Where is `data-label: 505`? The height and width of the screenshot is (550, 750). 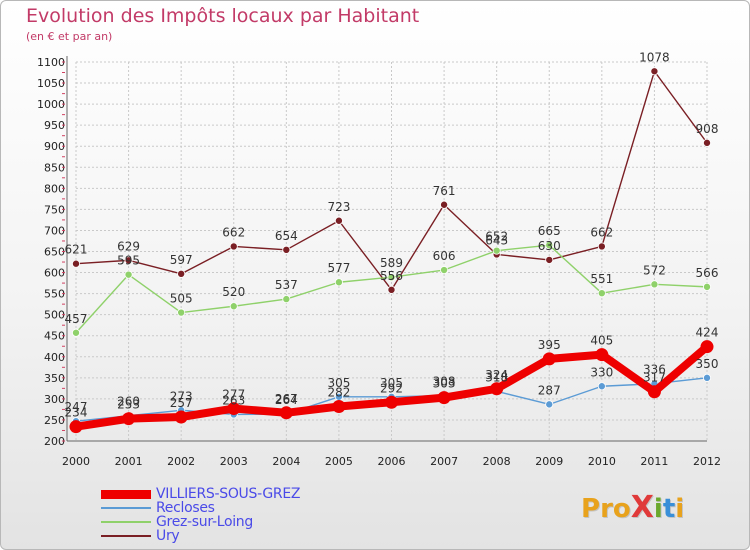 data-label: 505 is located at coordinates (181, 299).